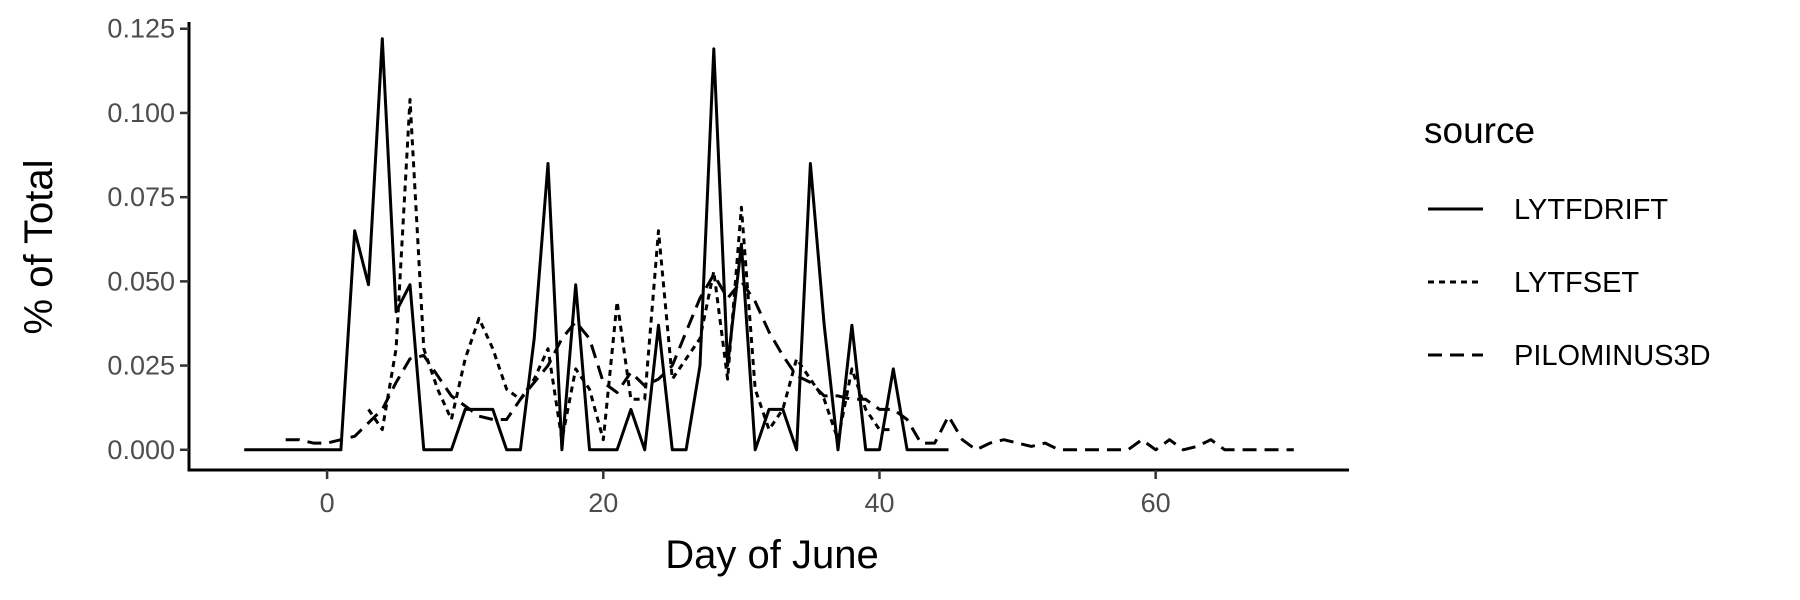 The width and height of the screenshot is (1800, 600). I want to click on y-tick-label: 0.075, so click(141, 197).